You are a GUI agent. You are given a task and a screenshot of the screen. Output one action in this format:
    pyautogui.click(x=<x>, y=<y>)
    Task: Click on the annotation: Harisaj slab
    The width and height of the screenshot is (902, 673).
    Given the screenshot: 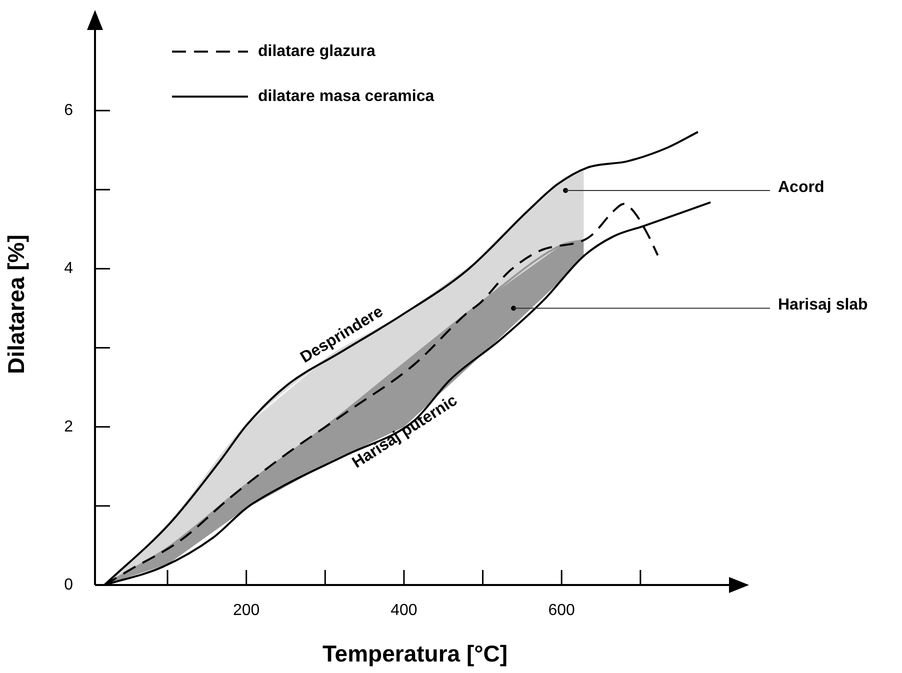 What is the action you would take?
    pyautogui.click(x=823, y=305)
    